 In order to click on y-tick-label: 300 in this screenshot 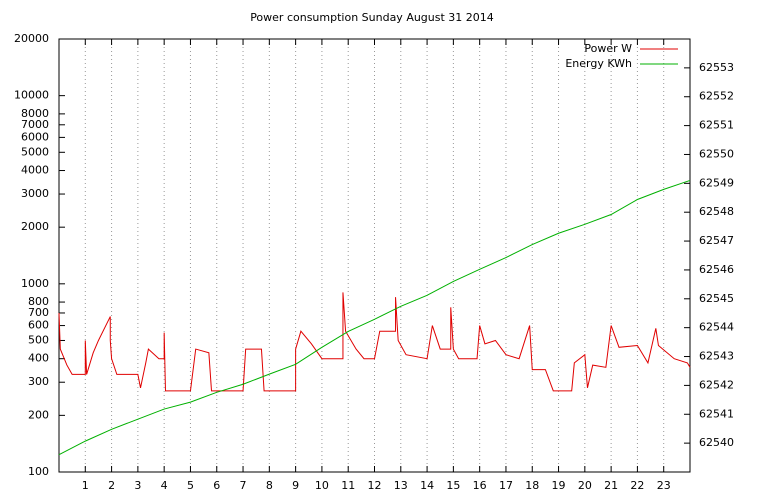, I will do `click(38, 381)`.